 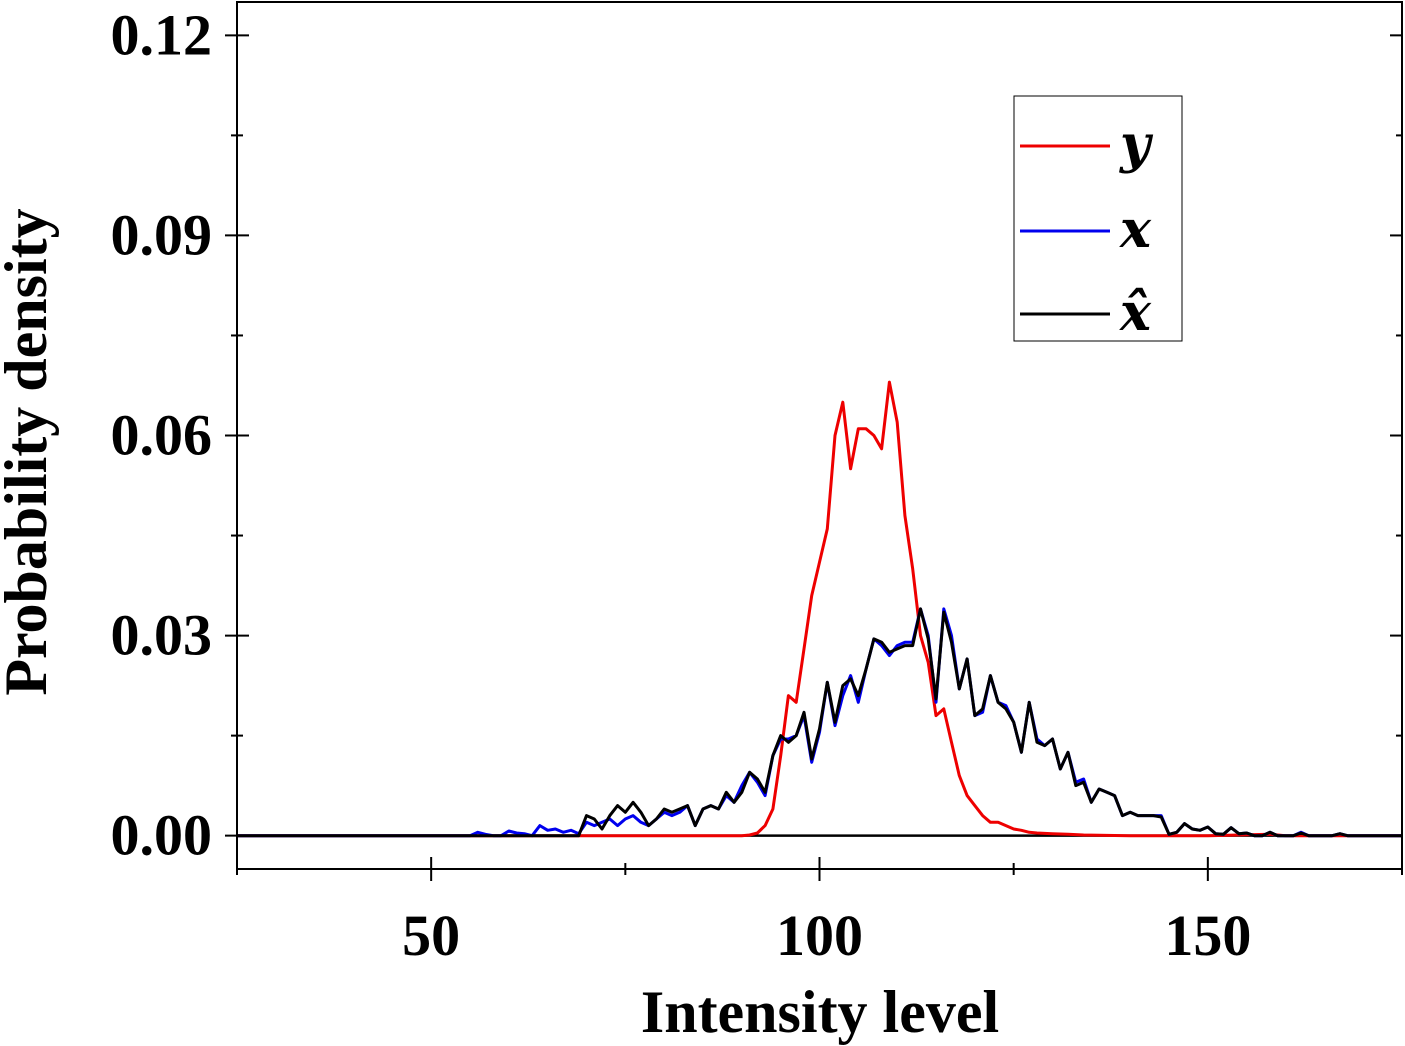 What do you see at coordinates (431, 935) in the screenshot?
I see `x-tick-label: 50` at bounding box center [431, 935].